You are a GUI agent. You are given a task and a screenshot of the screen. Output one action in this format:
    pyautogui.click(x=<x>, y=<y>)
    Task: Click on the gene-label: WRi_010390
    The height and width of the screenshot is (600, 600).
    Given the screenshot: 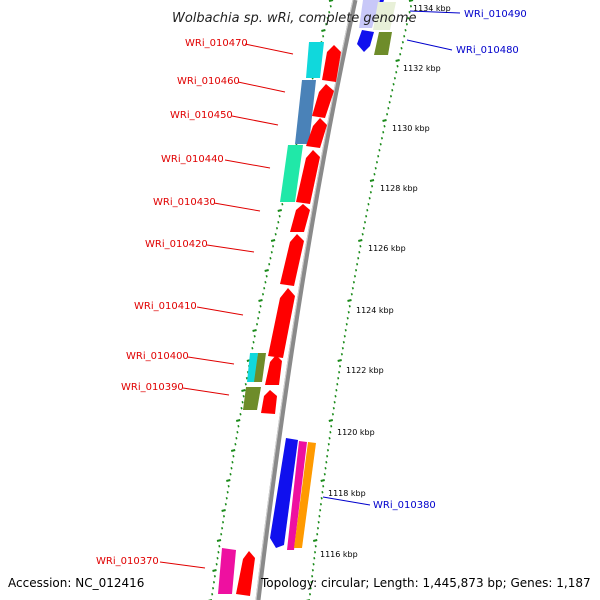 What is the action you would take?
    pyautogui.click(x=152, y=387)
    